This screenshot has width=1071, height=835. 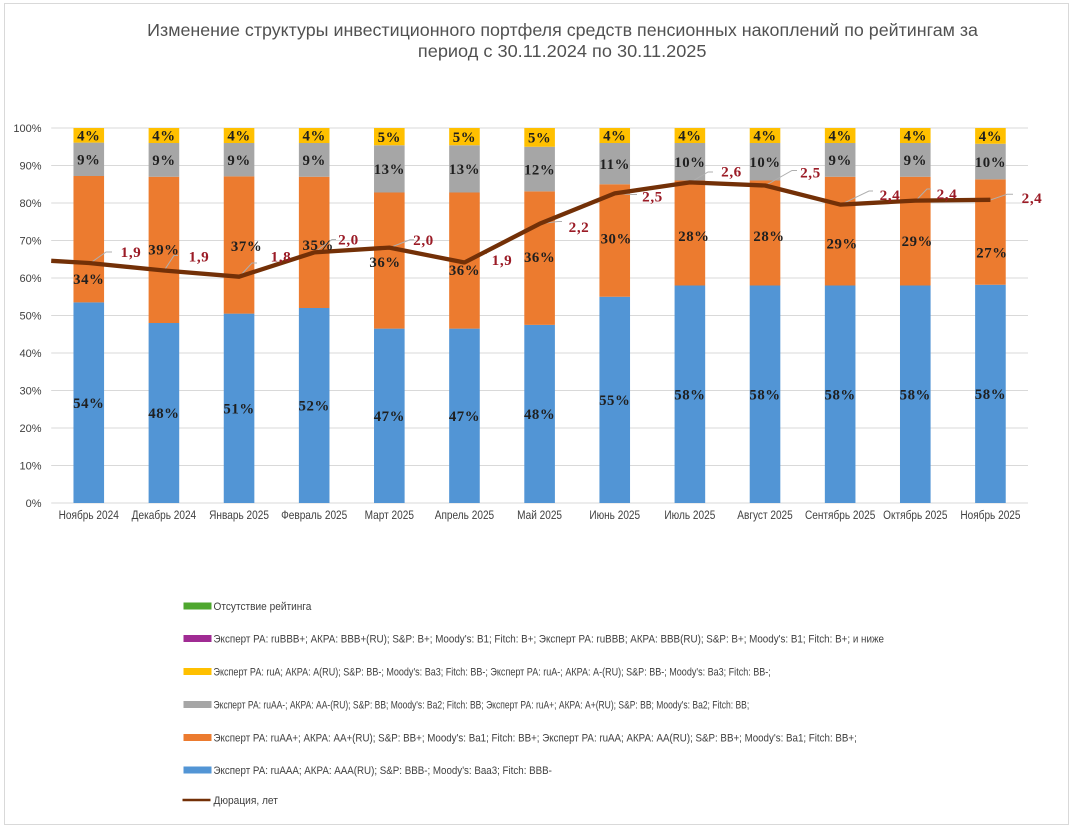 I want to click on svg-text: 0%, so click(x=34, y=504).